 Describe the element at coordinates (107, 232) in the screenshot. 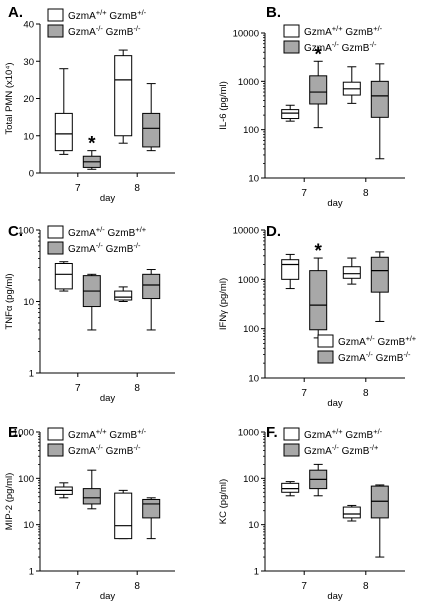

I see `panel-c-legend-label-wt: GzmA+/- GzmB+/+` at that location.